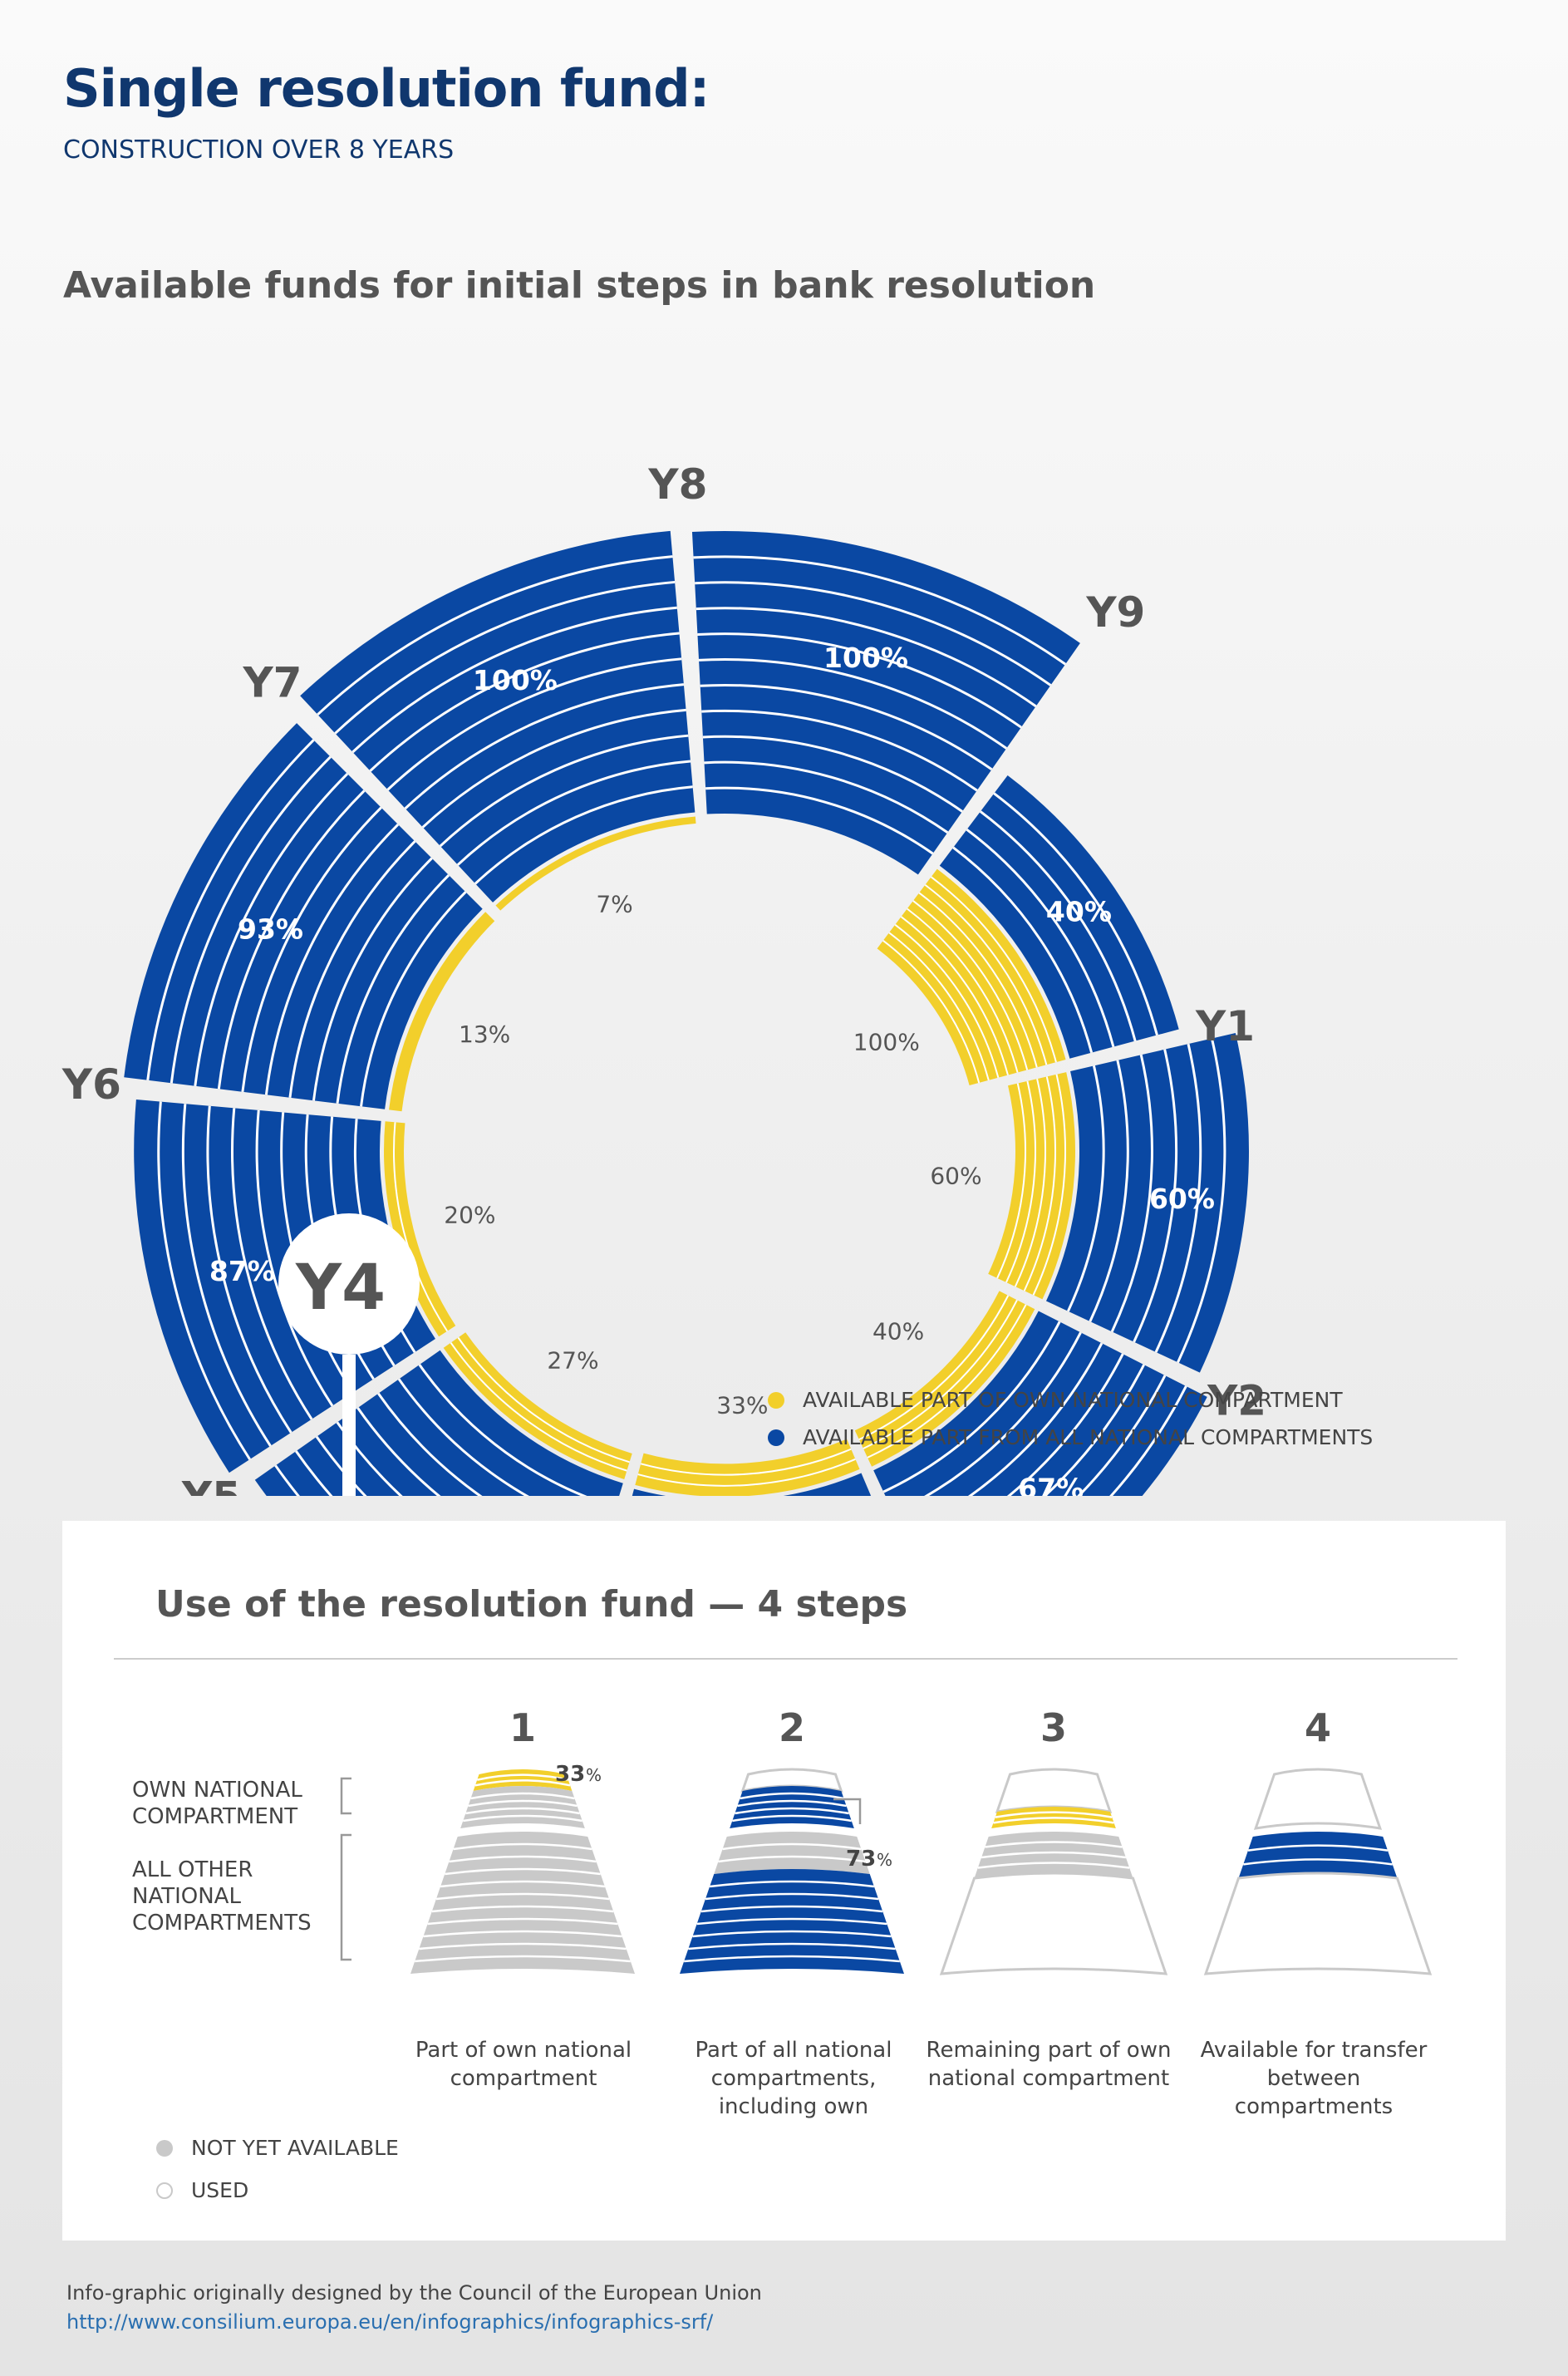 This screenshot has height=2376, width=1568. Describe the element at coordinates (369, 1458) in the screenshot. I see `bar-Y5-ring` at that location.